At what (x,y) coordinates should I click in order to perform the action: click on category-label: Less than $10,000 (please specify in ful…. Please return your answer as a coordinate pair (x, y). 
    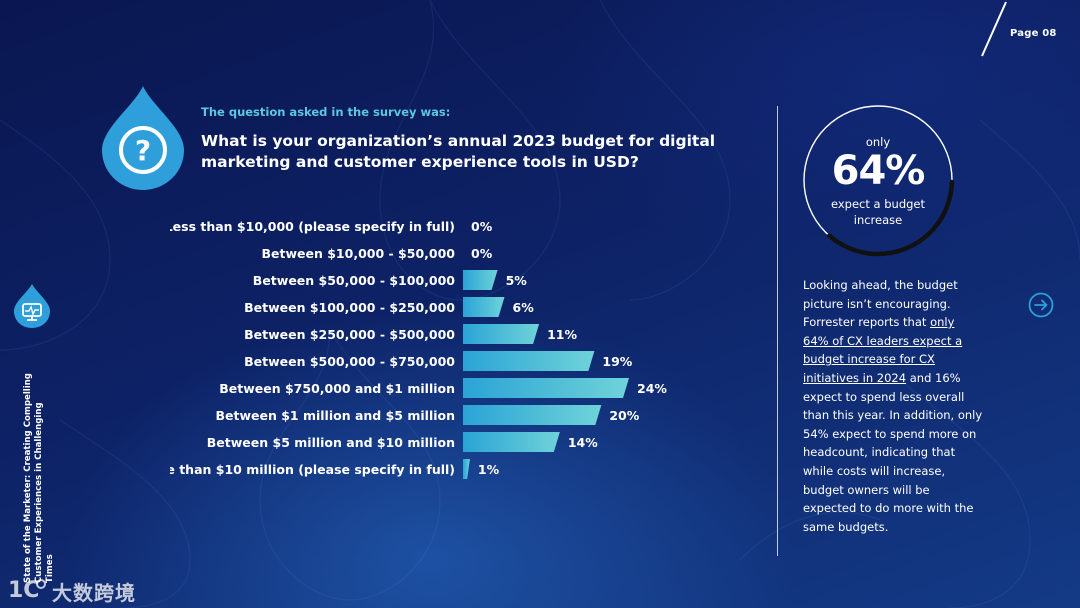
    Looking at the image, I should click on (312, 226).